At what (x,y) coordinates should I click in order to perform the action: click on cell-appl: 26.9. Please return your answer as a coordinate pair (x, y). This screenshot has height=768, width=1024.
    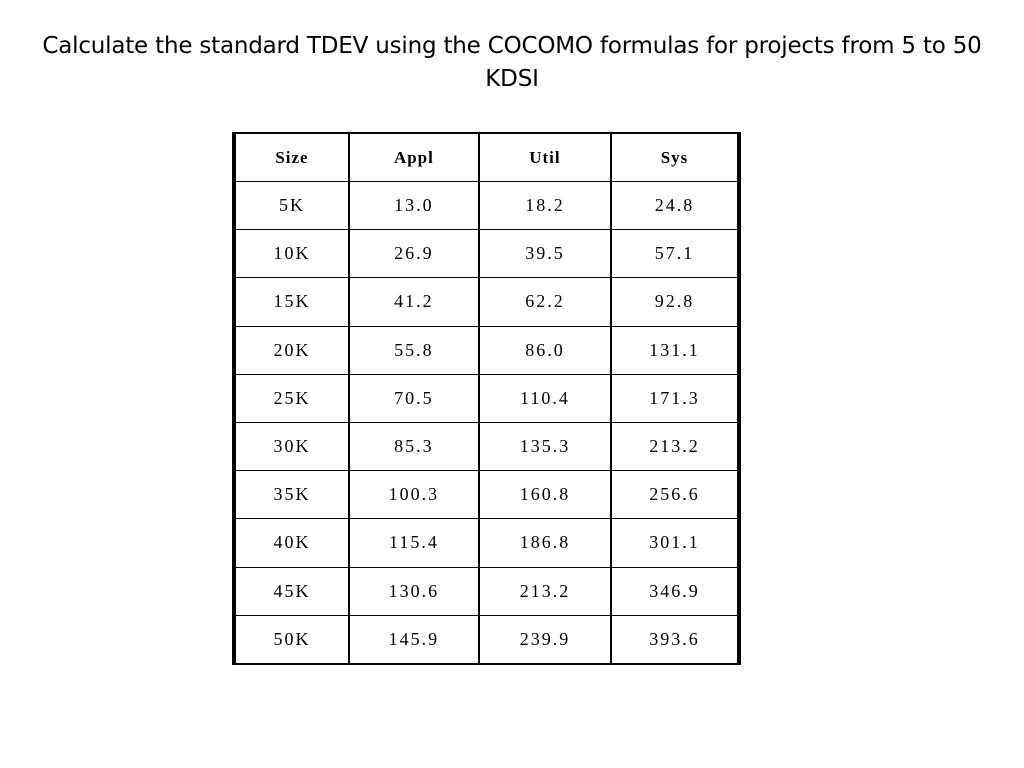
    Looking at the image, I should click on (414, 254).